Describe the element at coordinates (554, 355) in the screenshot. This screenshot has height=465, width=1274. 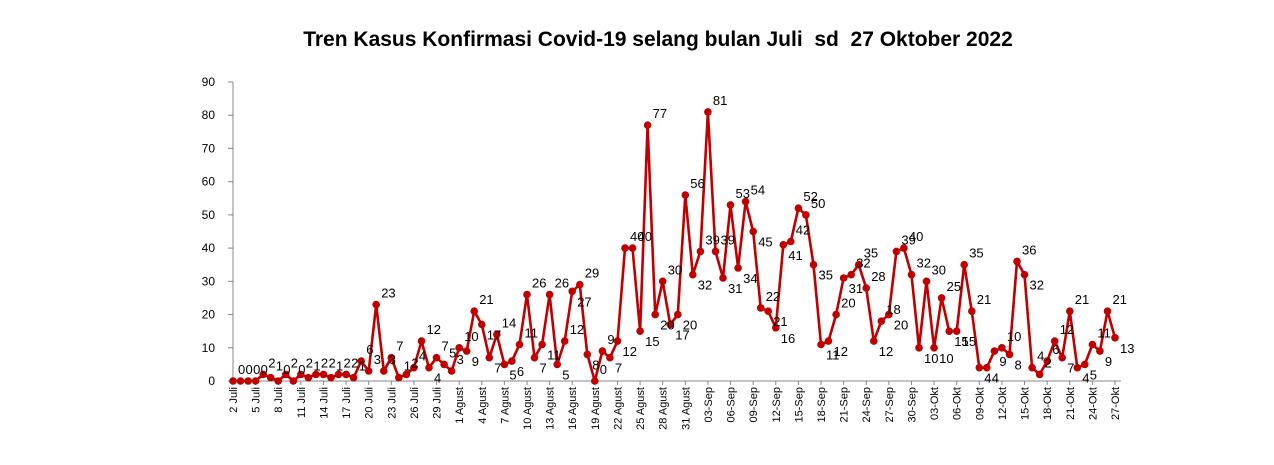
I see `data-label: 11` at that location.